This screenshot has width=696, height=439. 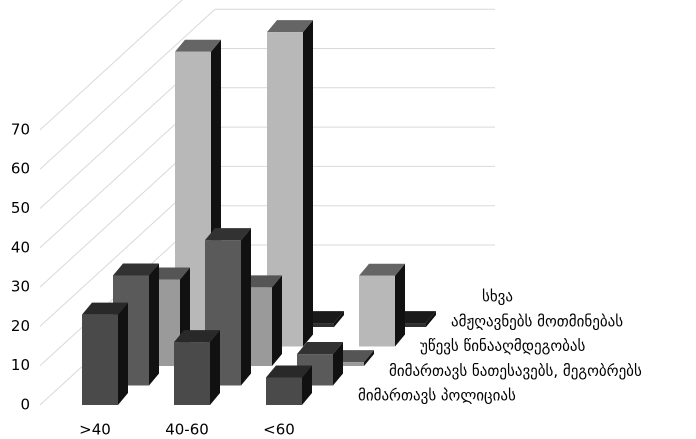 What do you see at coordinates (20, 326) in the screenshot?
I see `y-tick-label: 20` at bounding box center [20, 326].